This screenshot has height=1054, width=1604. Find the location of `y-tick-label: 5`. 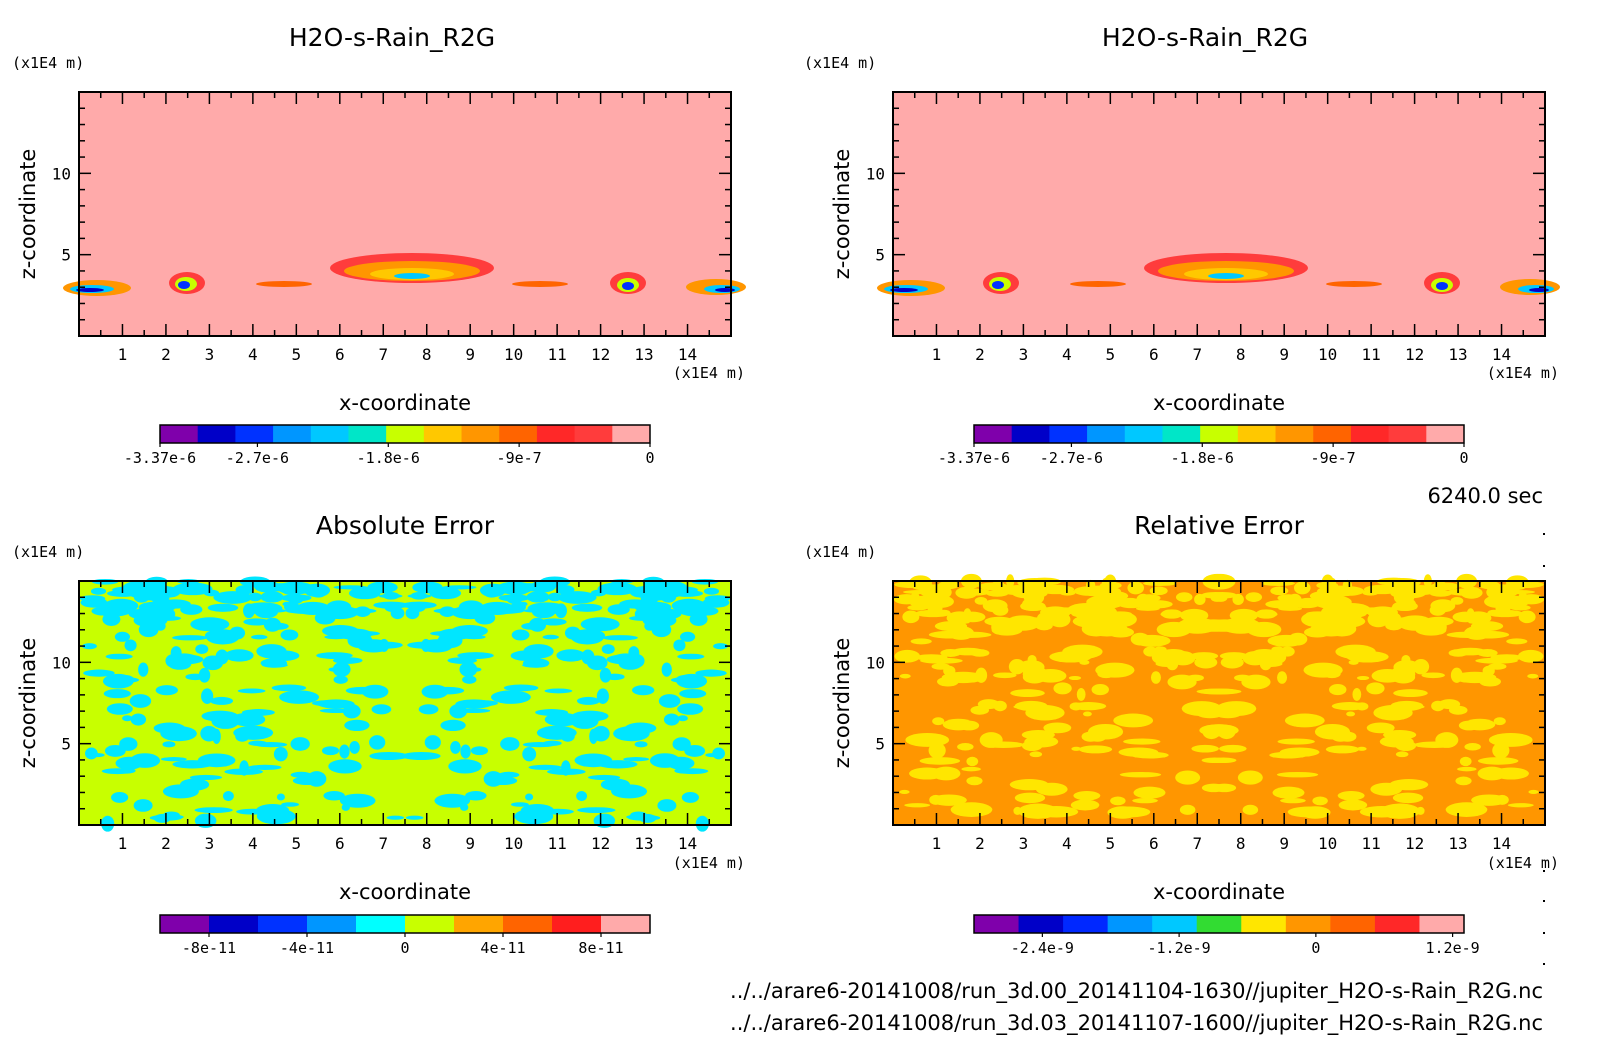

y-tick-label: 5 is located at coordinates (66, 744).